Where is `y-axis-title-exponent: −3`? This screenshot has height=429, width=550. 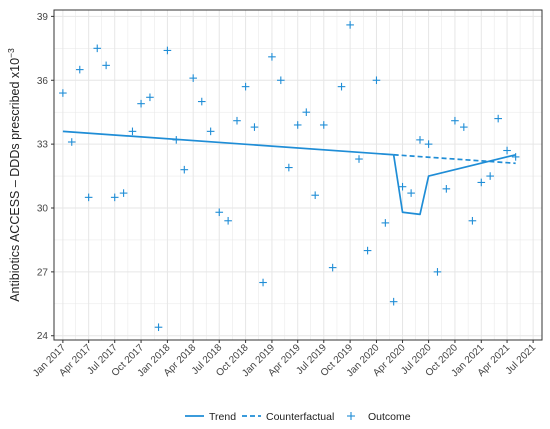
y-axis-title-exponent: −3 is located at coordinates (11, 53).